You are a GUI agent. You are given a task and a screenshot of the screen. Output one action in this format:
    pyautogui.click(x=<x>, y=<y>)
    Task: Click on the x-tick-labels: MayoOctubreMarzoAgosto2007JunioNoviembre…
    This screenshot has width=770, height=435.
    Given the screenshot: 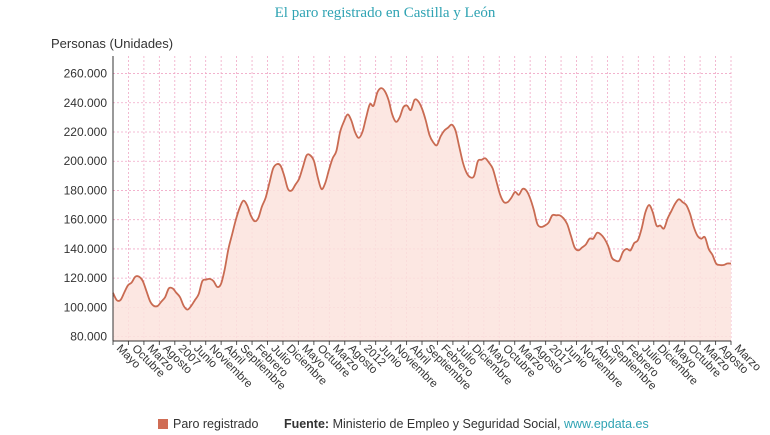 What is the action you would take?
    pyautogui.click(x=438, y=368)
    